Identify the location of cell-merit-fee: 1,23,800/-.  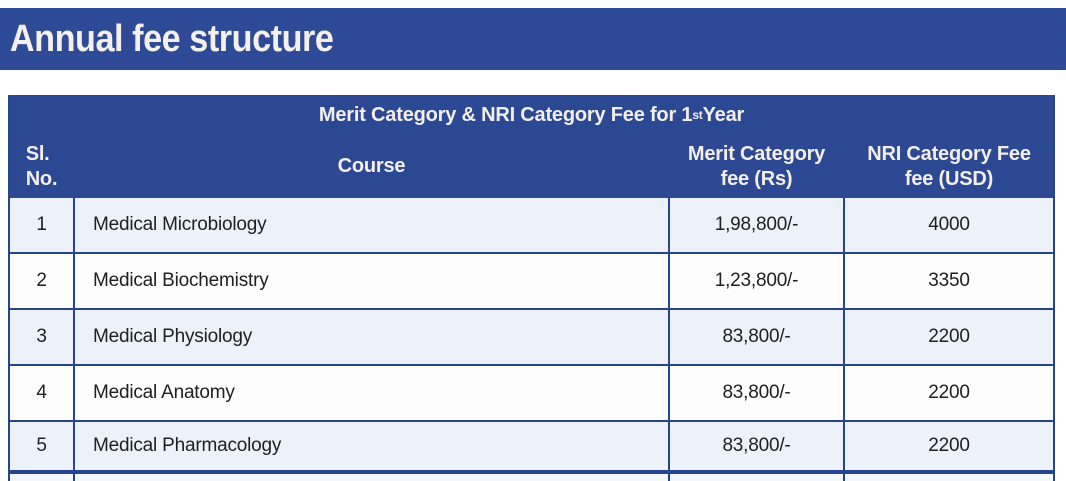
(757, 281).